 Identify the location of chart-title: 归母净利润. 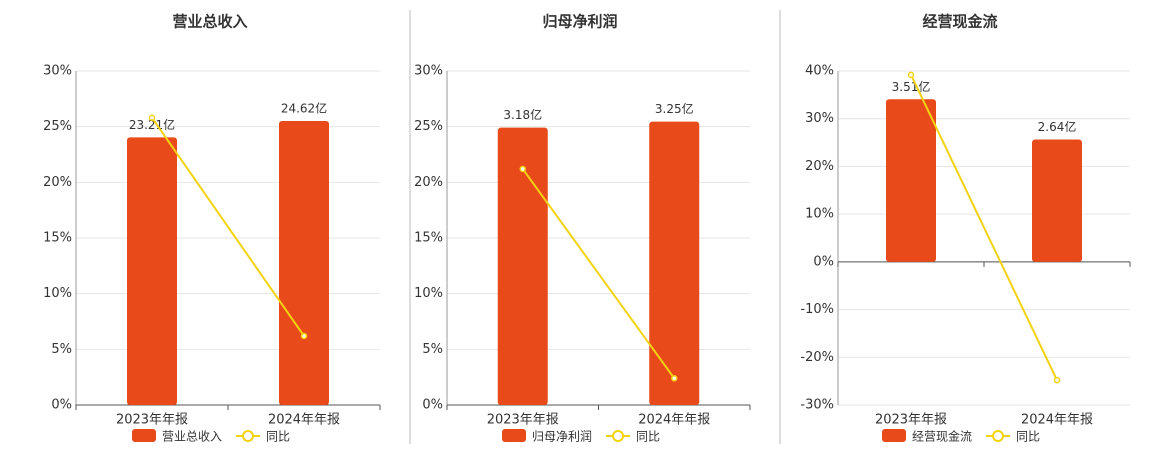
(579, 22).